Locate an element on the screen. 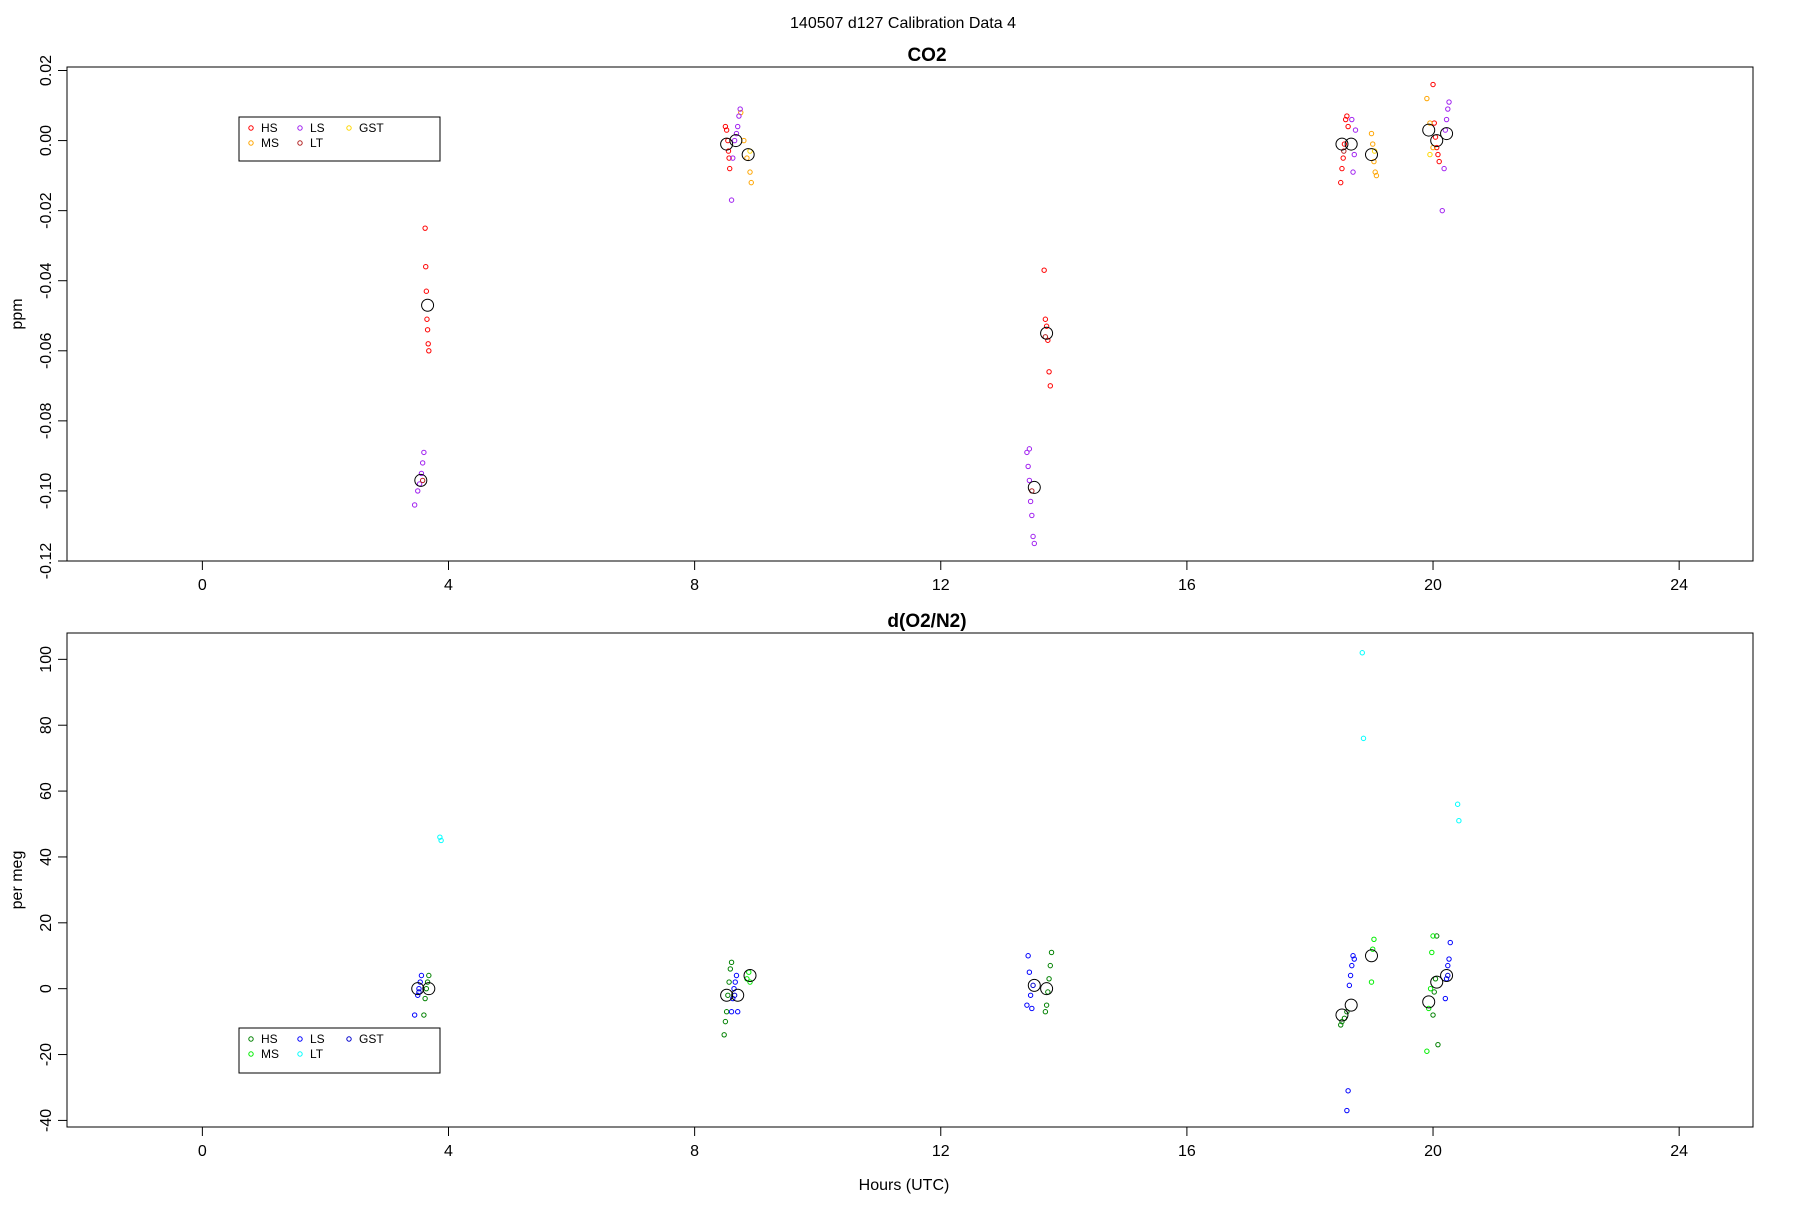 The height and width of the screenshot is (1205, 1800). legend-marker-gst is located at coordinates (349, 128).